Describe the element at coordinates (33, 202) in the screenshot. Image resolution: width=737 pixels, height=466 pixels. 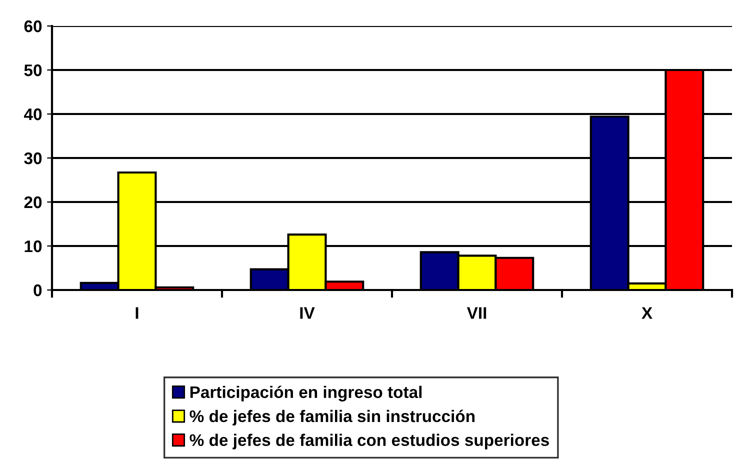
I see `y-tick-label: 20` at that location.